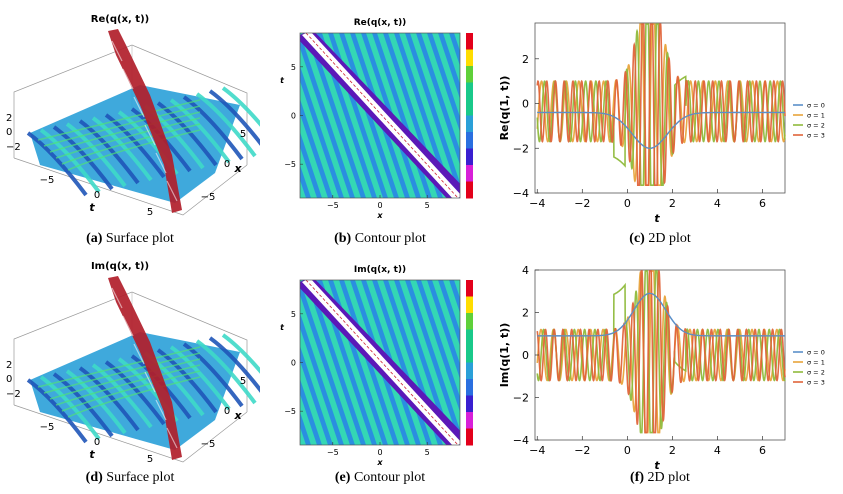 The height and width of the screenshot is (494, 843). Describe the element at coordinates (333, 452) in the screenshot. I see `contour-xtick-e: −5` at that location.